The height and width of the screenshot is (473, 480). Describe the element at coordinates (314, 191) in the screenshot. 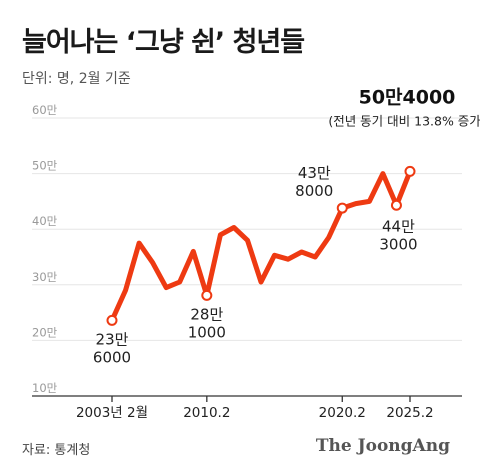

I see `annotation-label: 8000` at that location.